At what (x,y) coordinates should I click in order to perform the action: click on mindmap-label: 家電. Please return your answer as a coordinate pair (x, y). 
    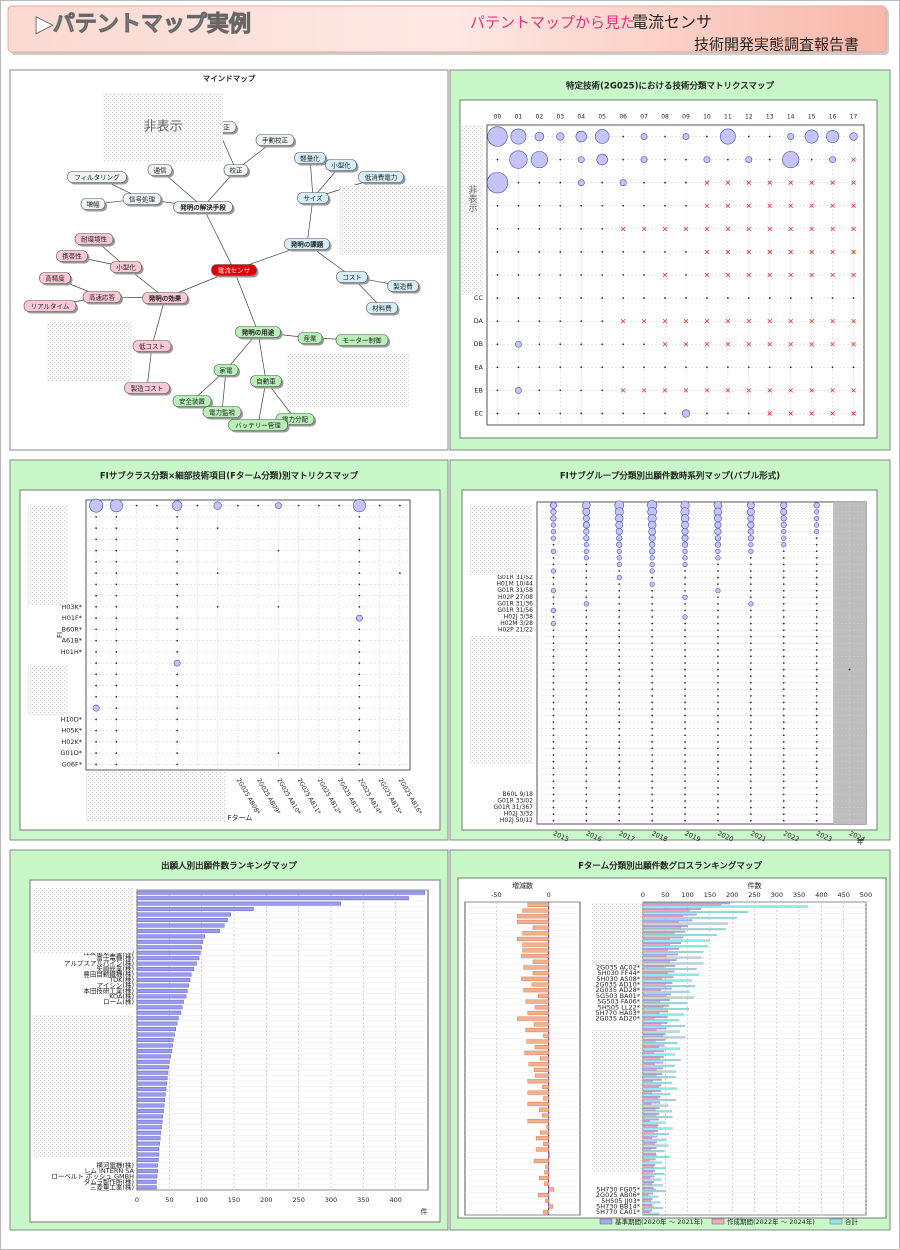
    Looking at the image, I should click on (227, 370).